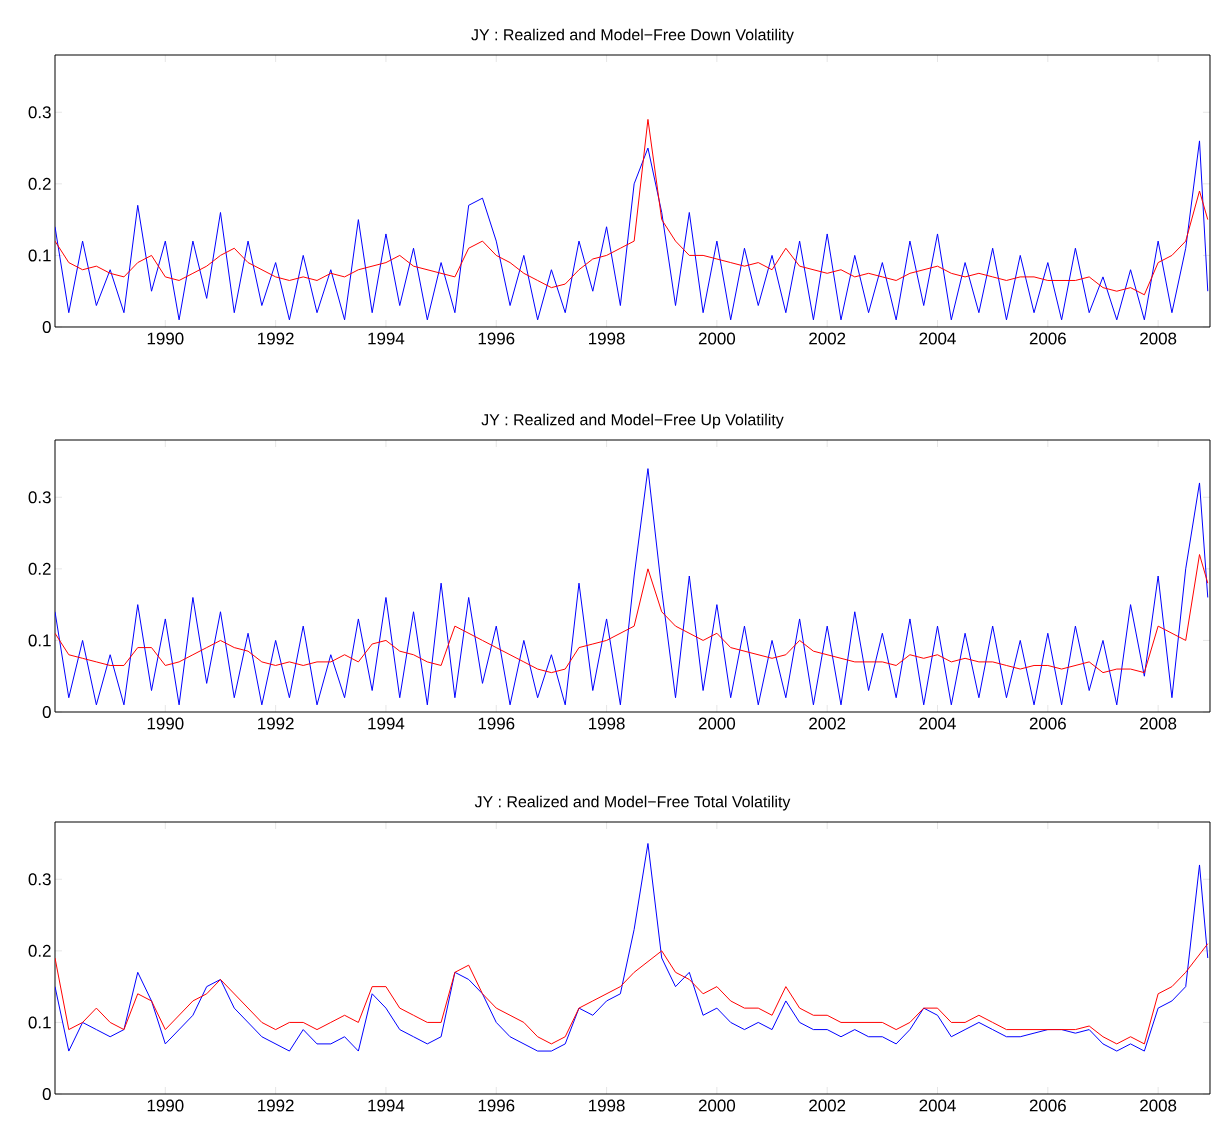 The image size is (1219, 1131). Describe the element at coordinates (632, 803) in the screenshot. I see `chart-title: JY : Realized and Model−Free Total Volatility` at that location.